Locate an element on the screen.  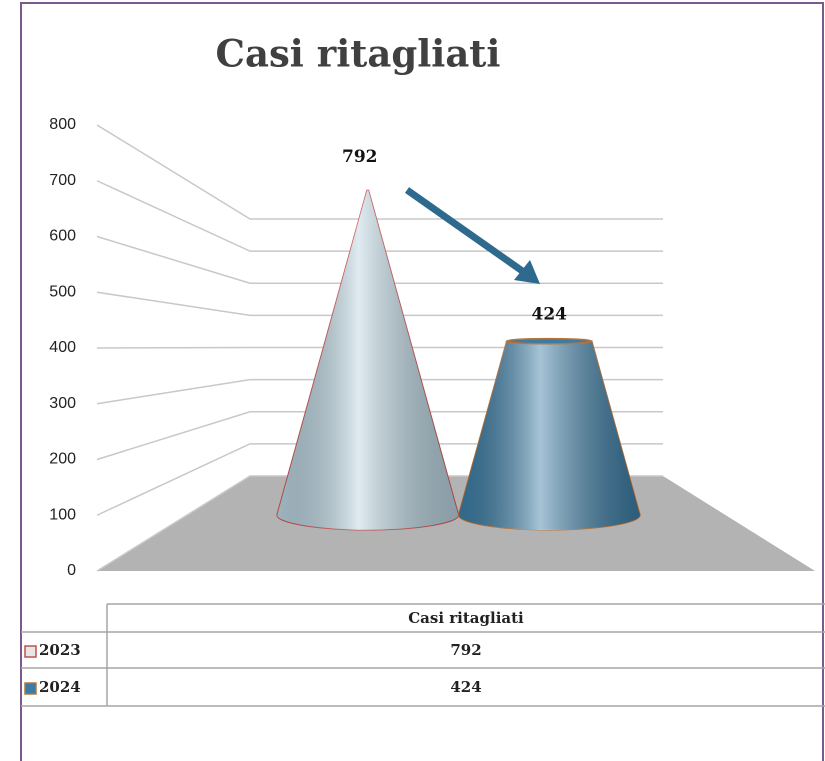
table-value: 424 is located at coordinates (465, 687).